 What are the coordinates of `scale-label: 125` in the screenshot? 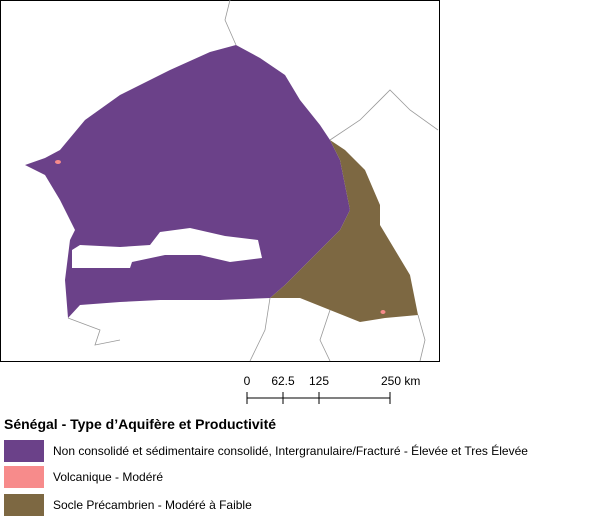 It's located at (319, 381).